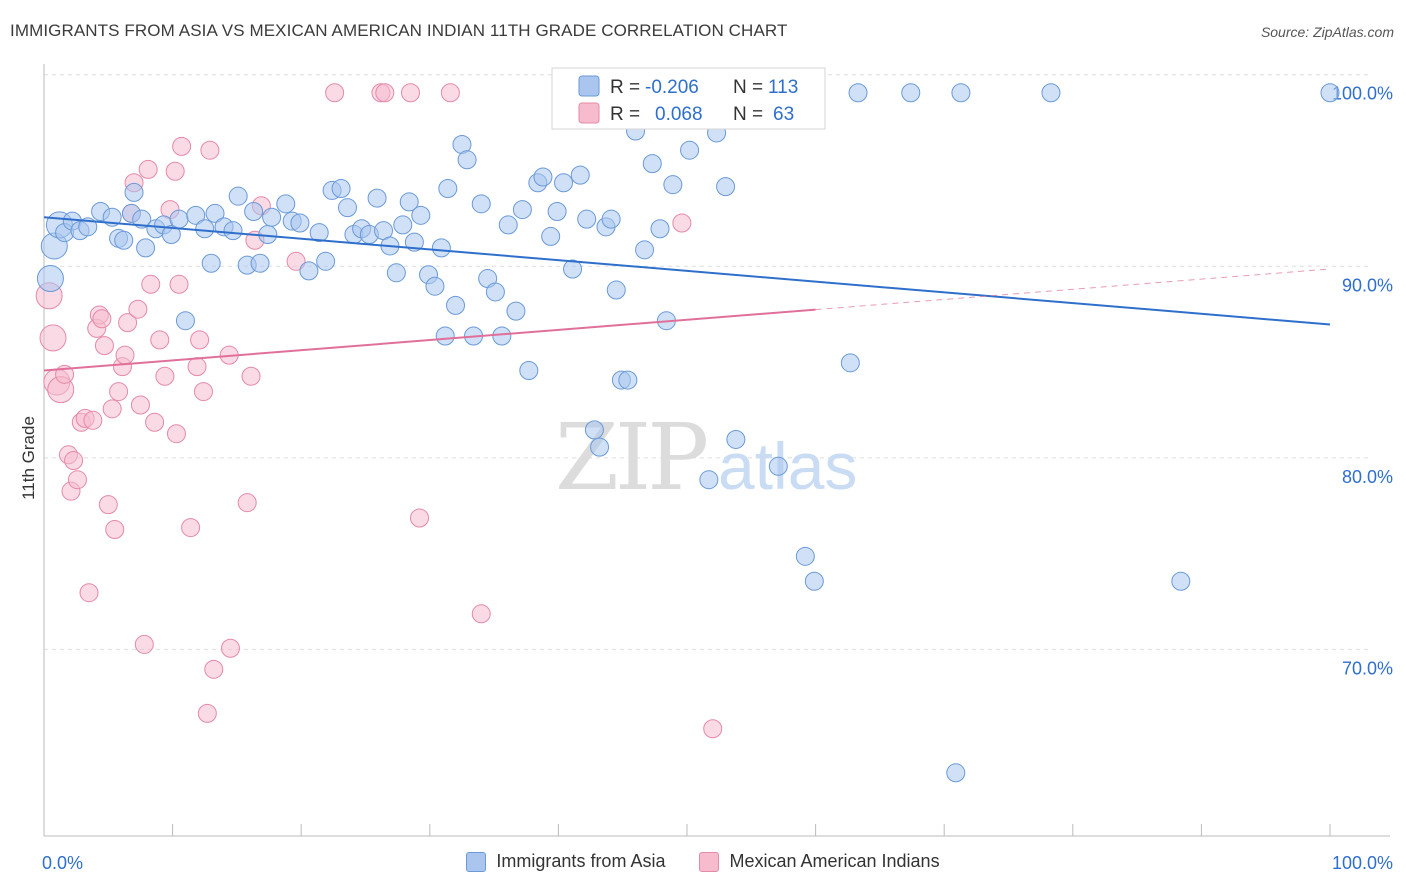  Describe the element at coordinates (630, 457) in the screenshot. I see `watermark-zip: ZIP` at that location.